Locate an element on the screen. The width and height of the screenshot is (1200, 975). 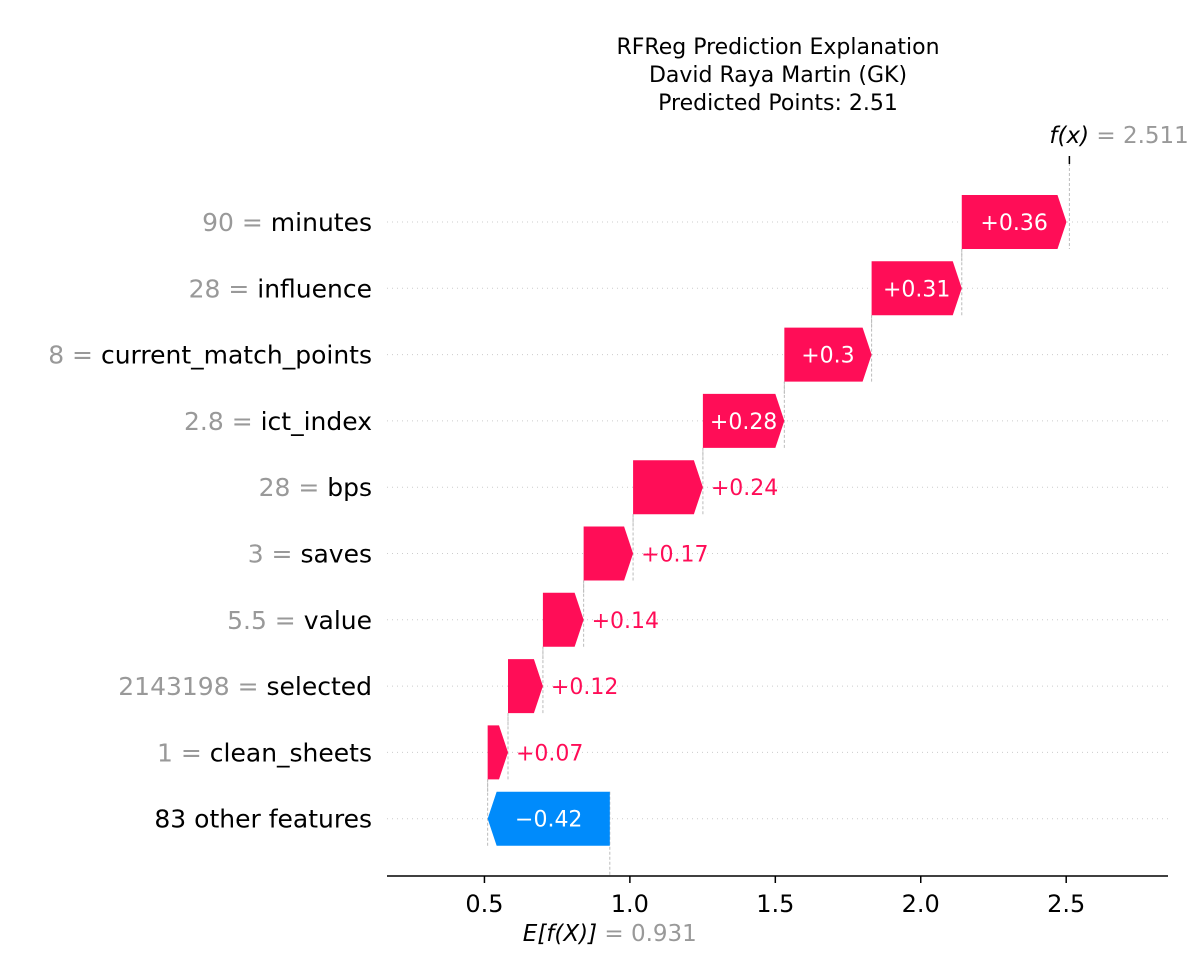
contribution-label: −0.42 is located at coordinates (548, 820).